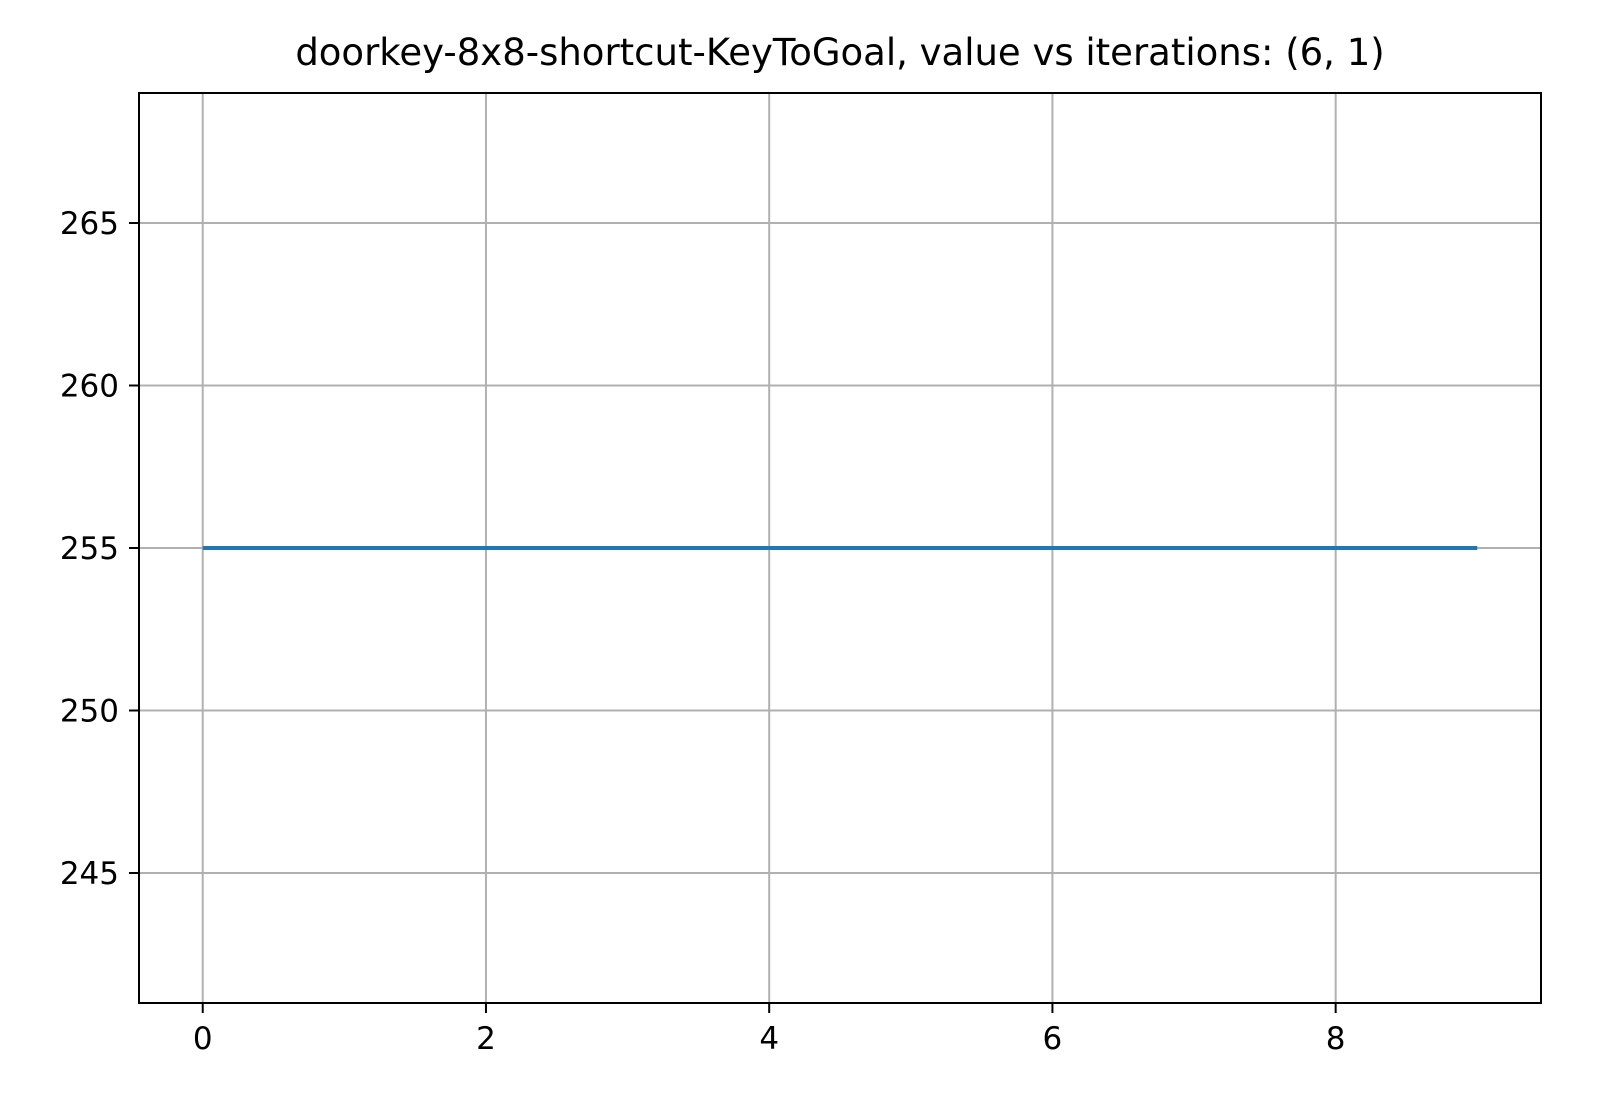 The height and width of the screenshot is (1098, 1609). I want to click on x-tick-label: 6, so click(1053, 1039).